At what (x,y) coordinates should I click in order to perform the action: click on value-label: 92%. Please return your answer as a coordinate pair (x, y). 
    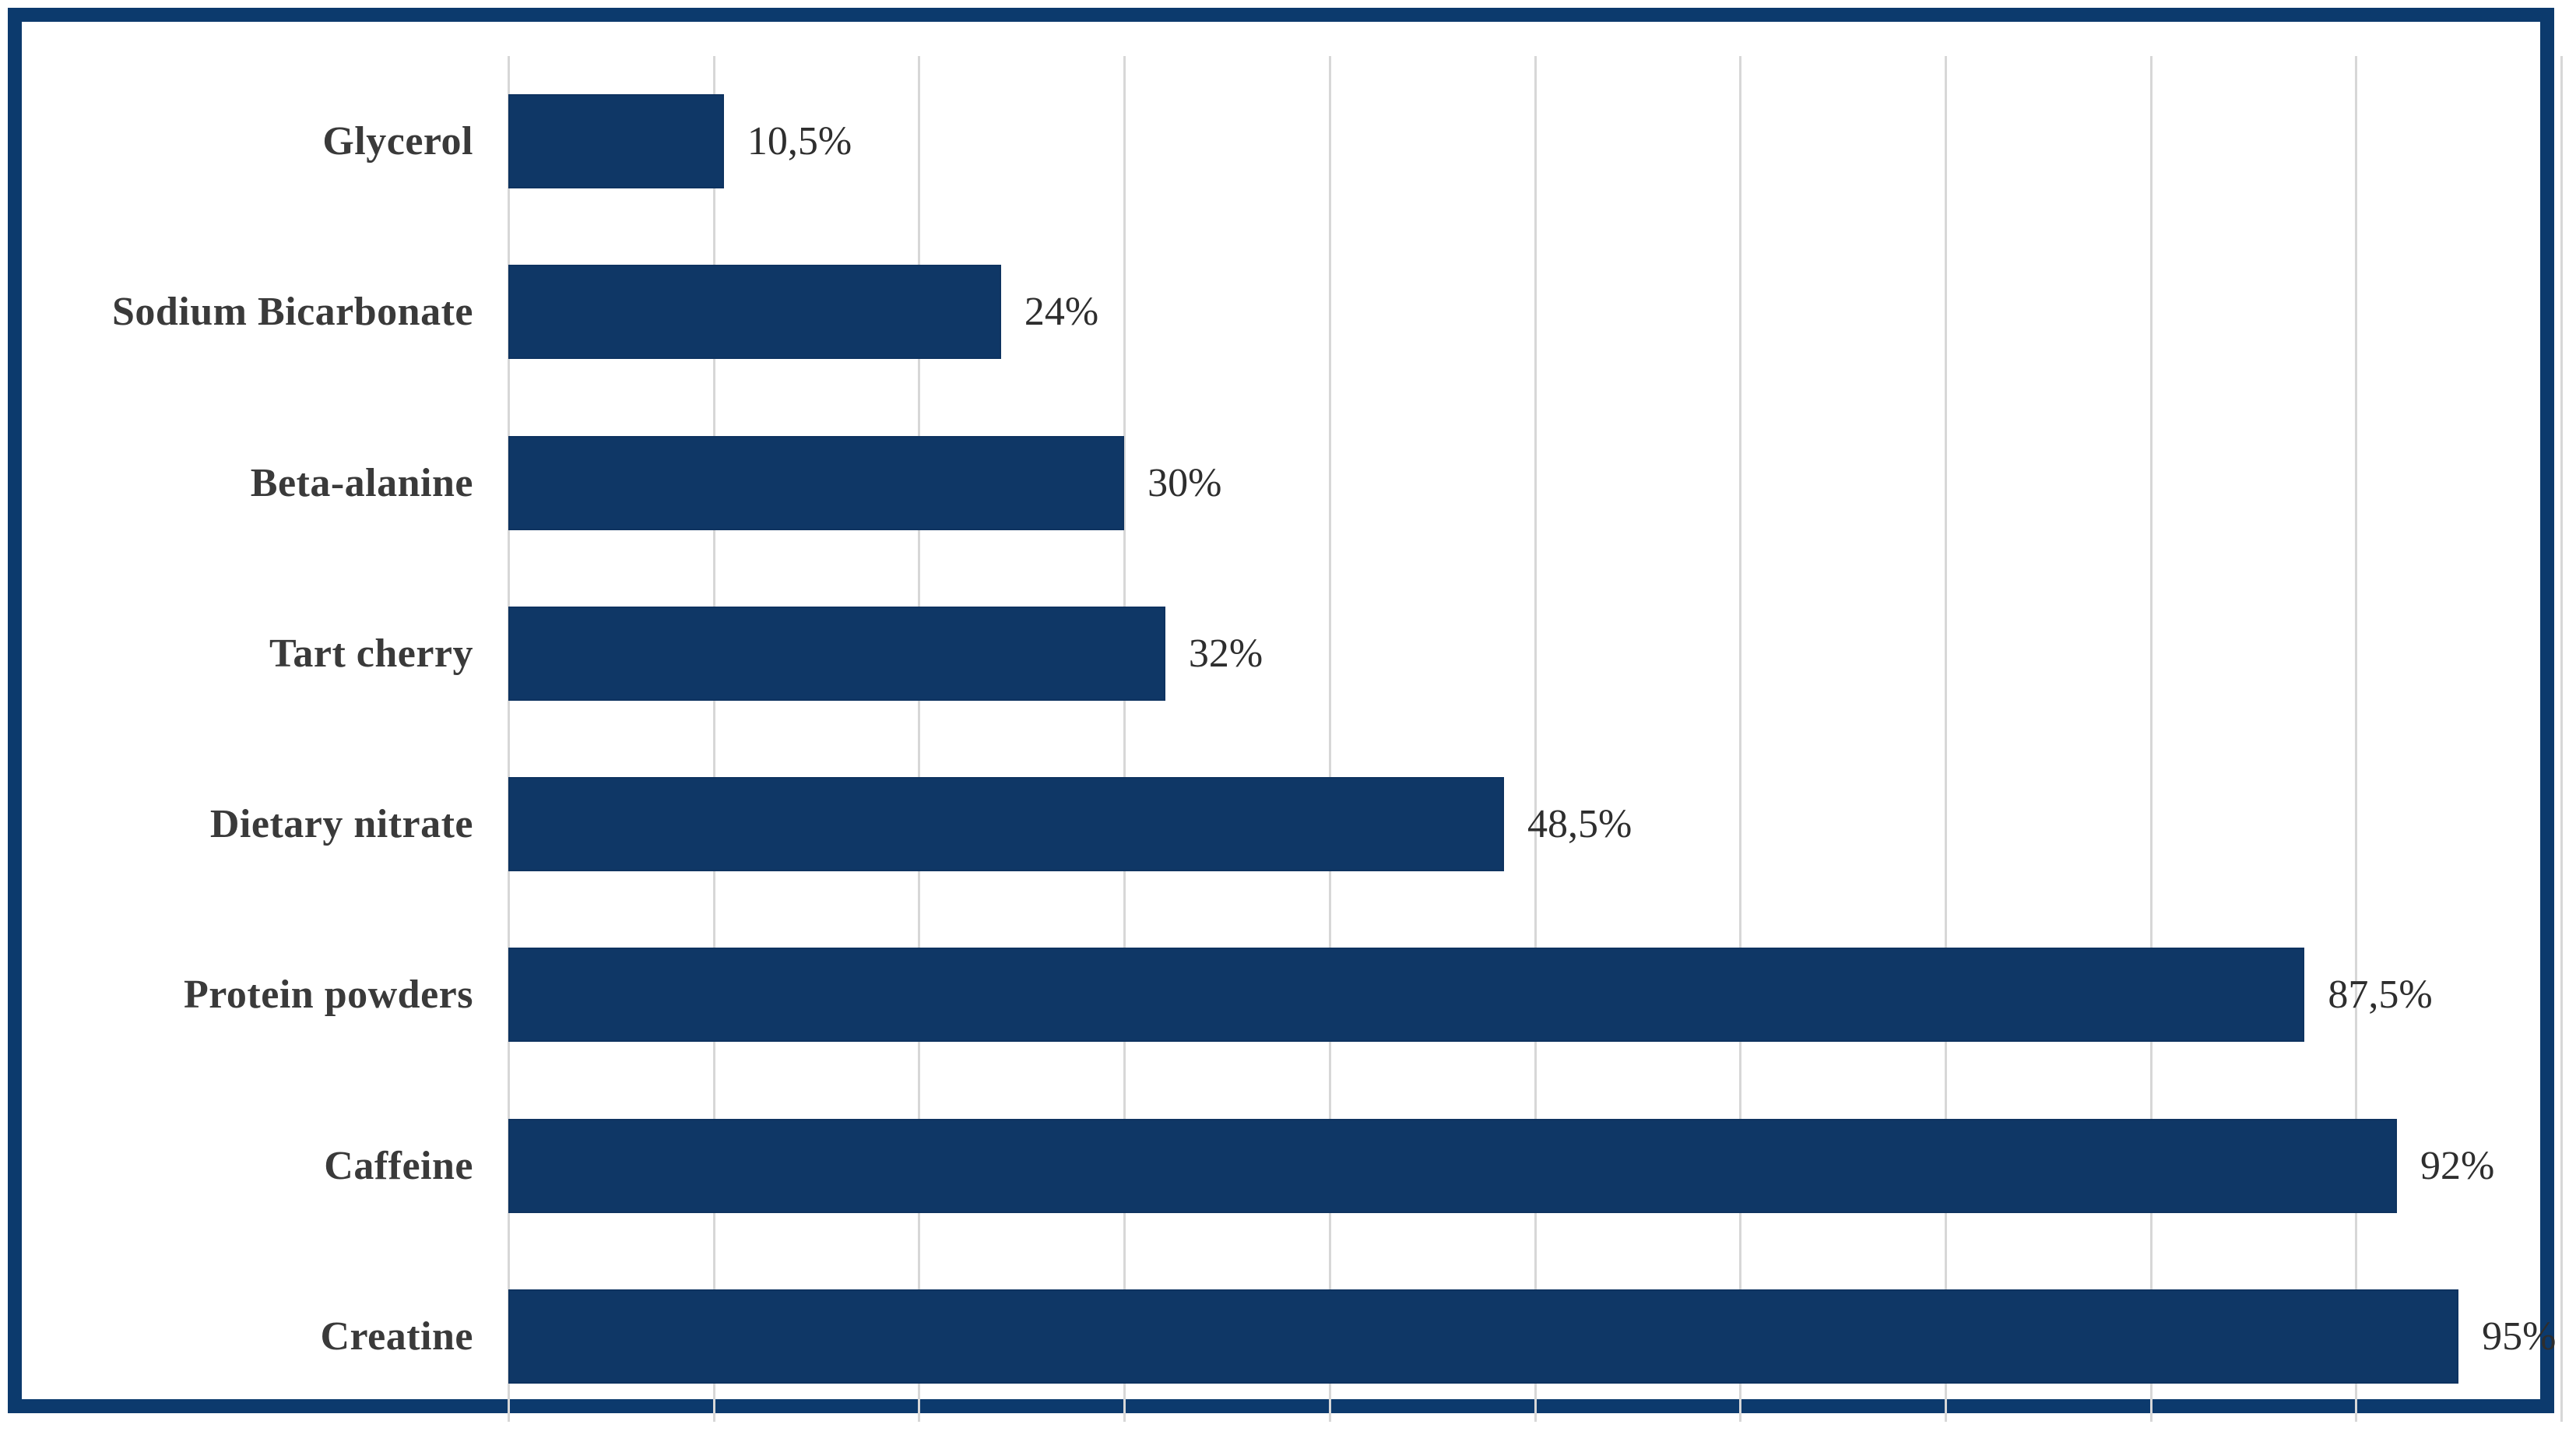
    Looking at the image, I should click on (2457, 1165).